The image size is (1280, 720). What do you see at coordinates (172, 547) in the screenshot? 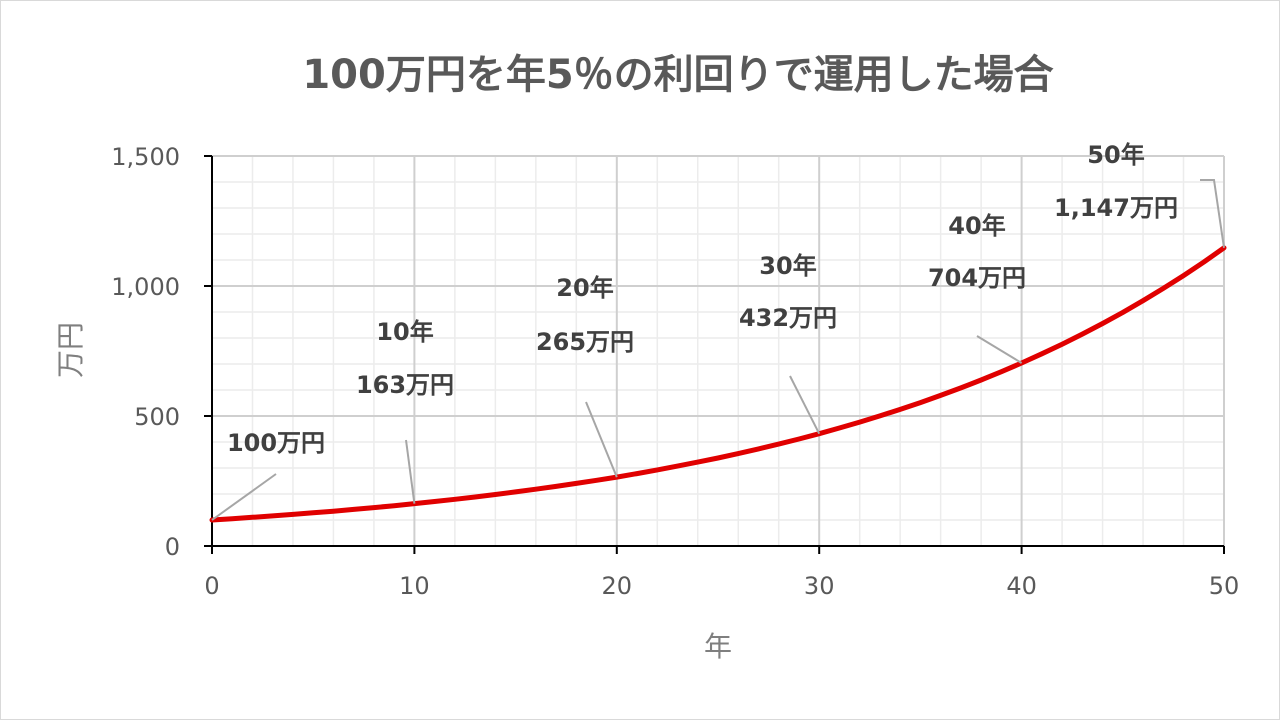
I see `y-tick-label: 0` at bounding box center [172, 547].